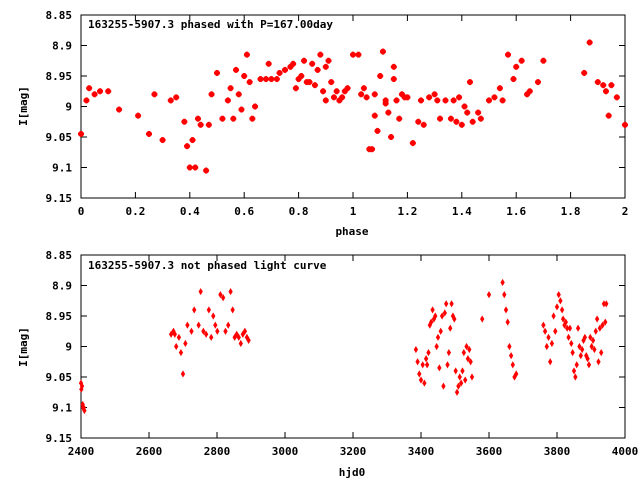  Describe the element at coordinates (352, 472) in the screenshot. I see `unphased-x-axis-label: hjd0` at that location.